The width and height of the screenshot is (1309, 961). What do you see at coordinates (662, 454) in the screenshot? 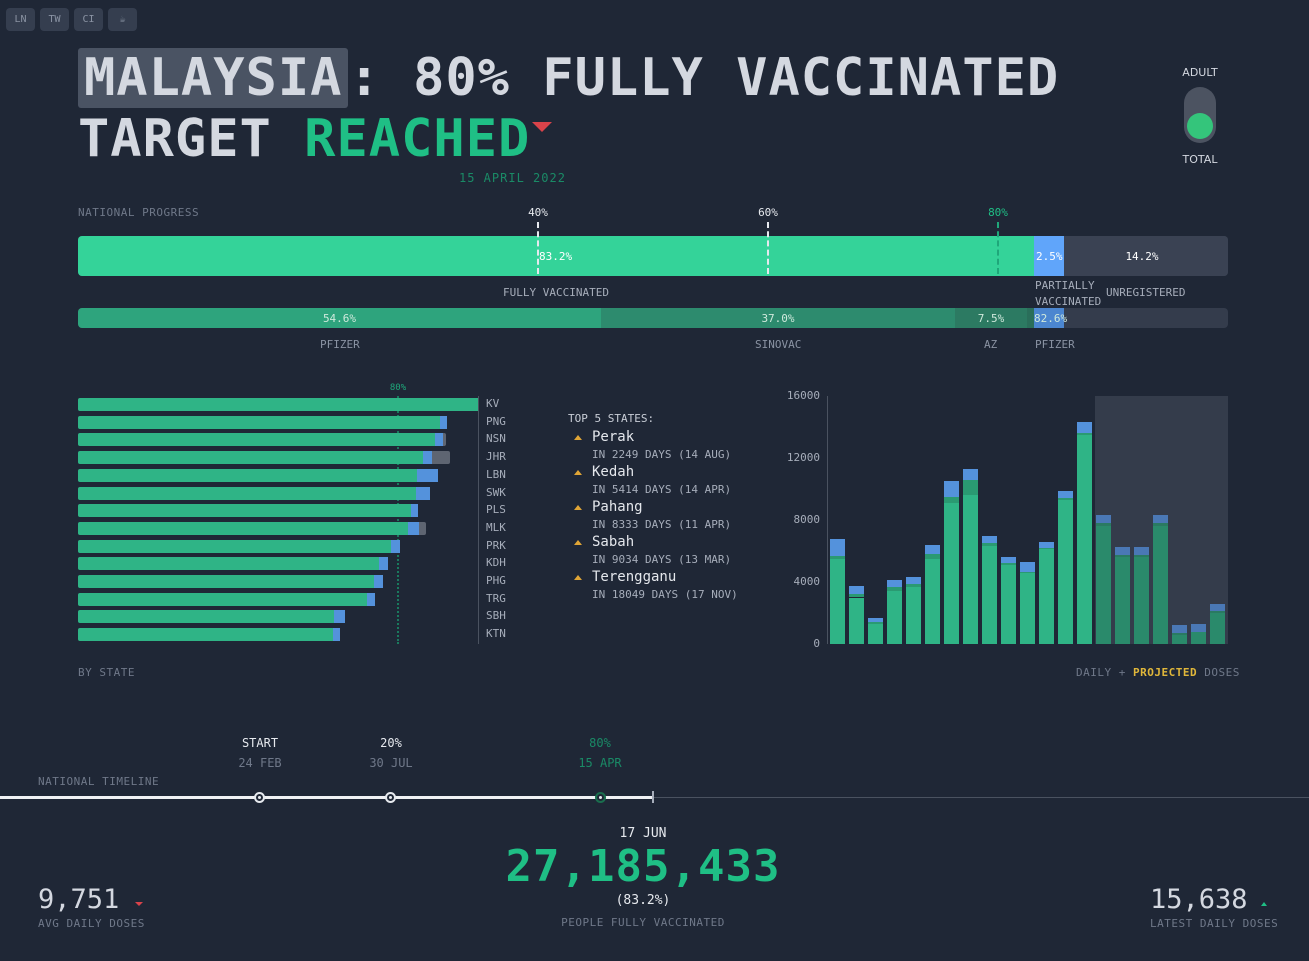
I see `state-eta: IN 2249 DAYS (14 AUG)` at bounding box center [662, 454].